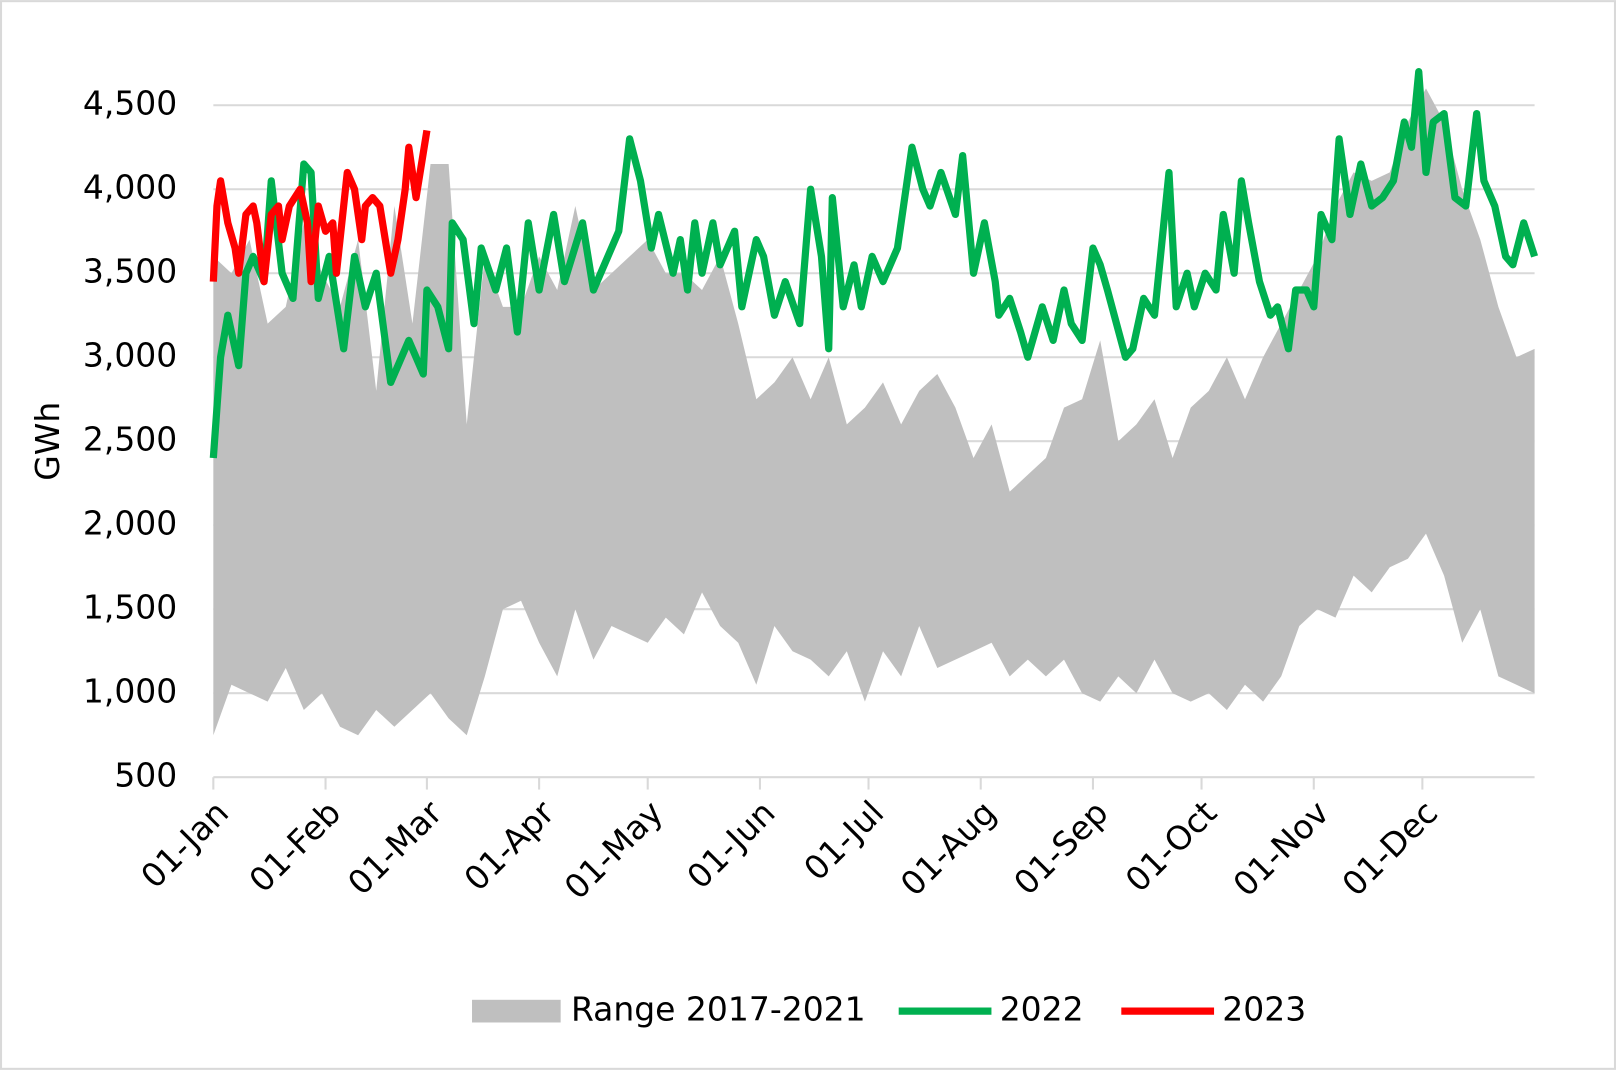  What do you see at coordinates (130, 607) in the screenshot?
I see `y-tick-label: 1,500` at bounding box center [130, 607].